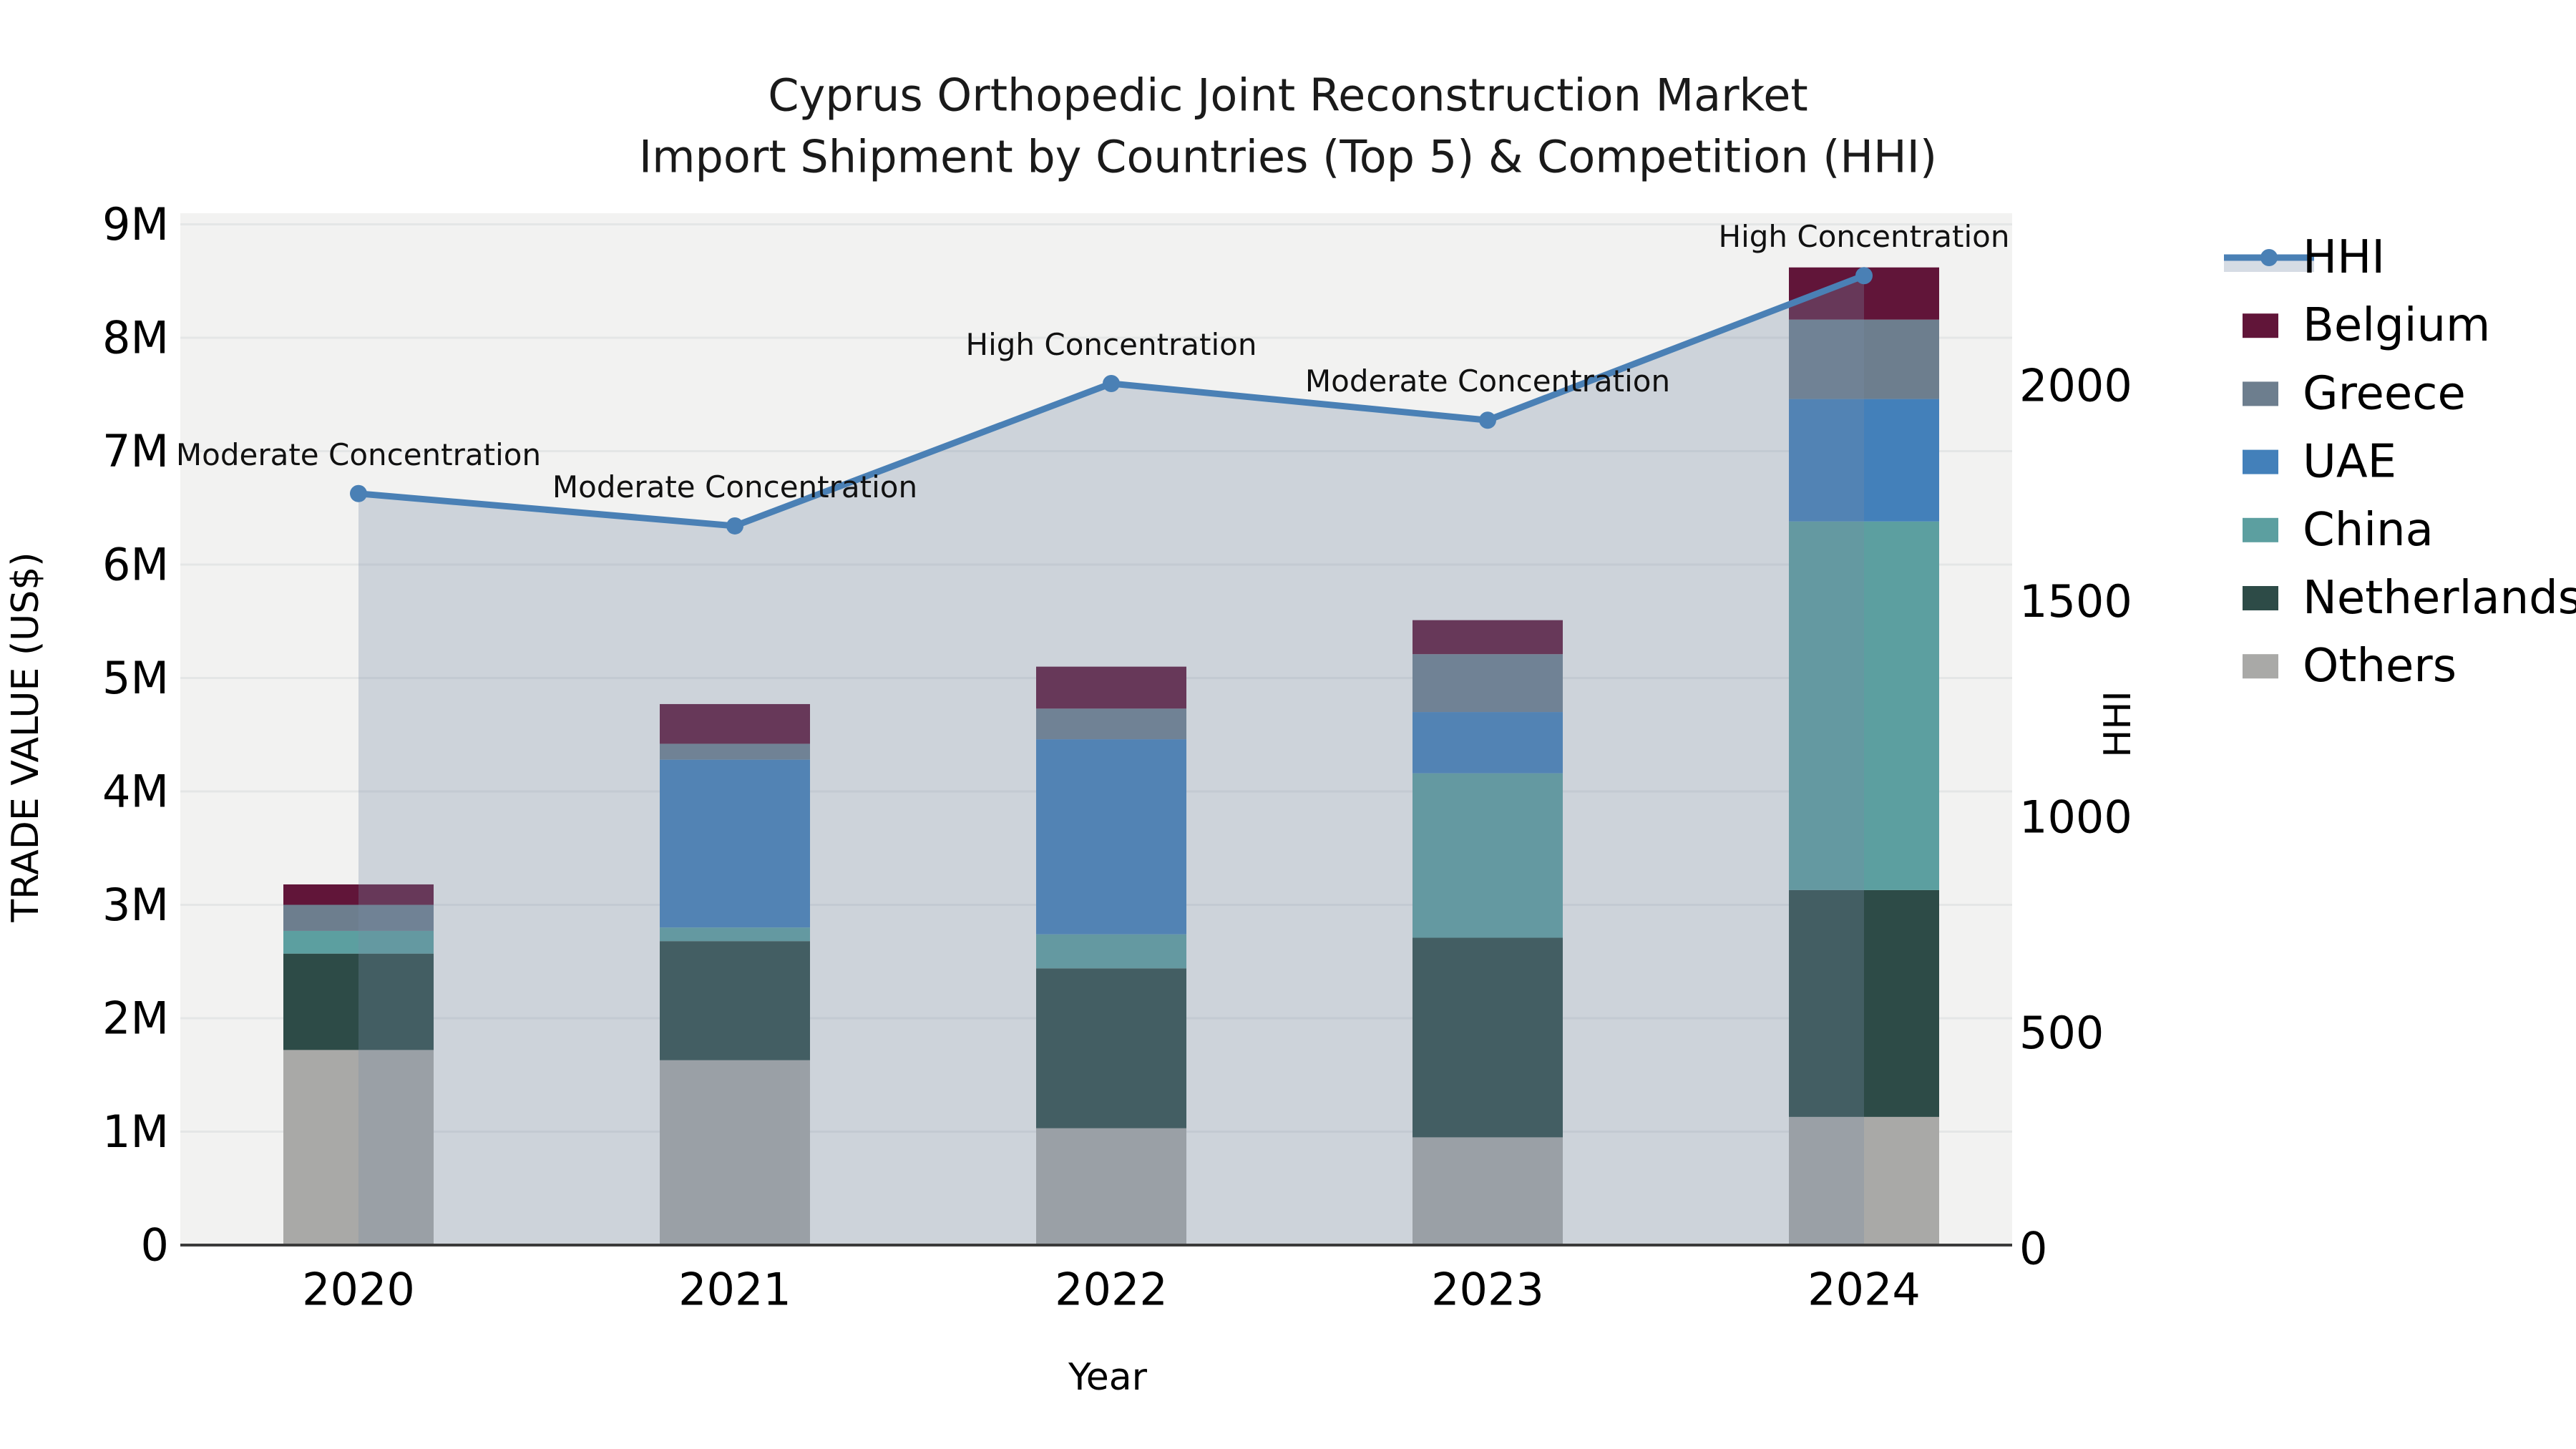 The image size is (2576, 1449). Describe the element at coordinates (735, 526) in the screenshot. I see `hhi-marker-2021` at that location.